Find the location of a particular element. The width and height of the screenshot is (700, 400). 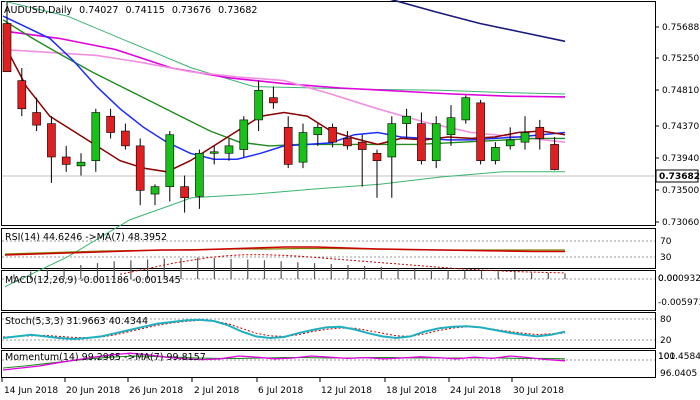

macd-axis-label: 0.000932 is located at coordinates (679, 279).